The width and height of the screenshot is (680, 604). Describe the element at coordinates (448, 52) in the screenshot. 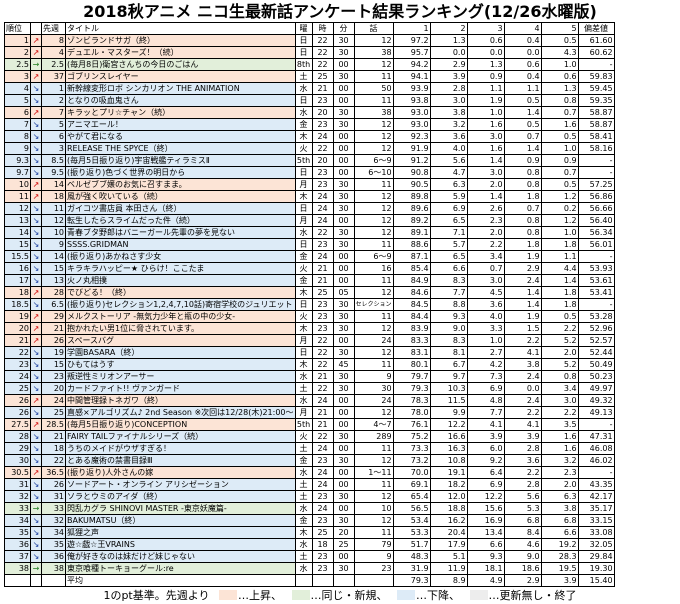

I see `score2-cell: 0.0` at that location.